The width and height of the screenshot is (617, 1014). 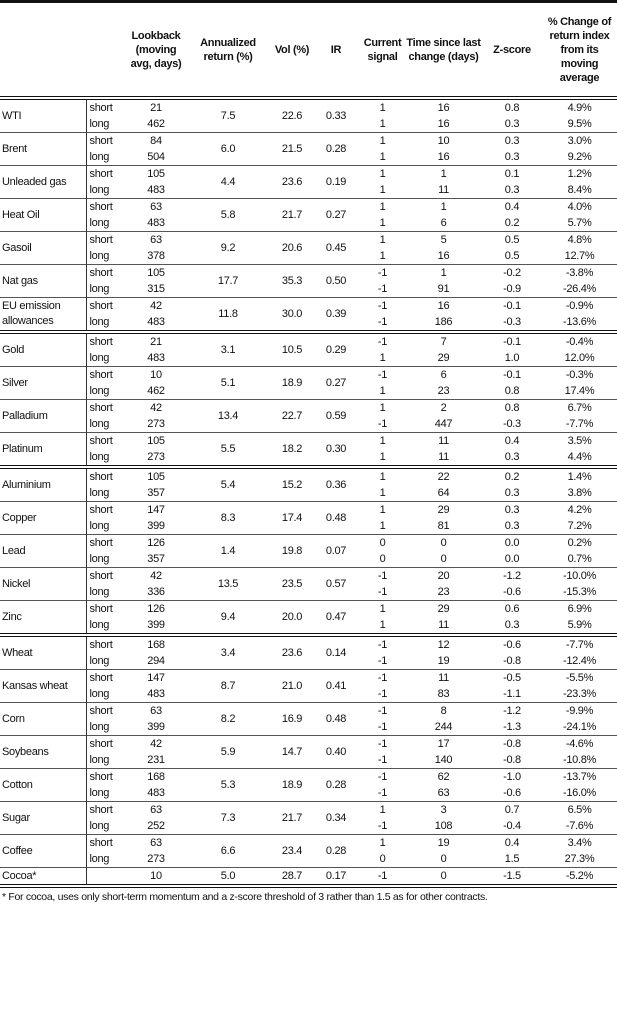 What do you see at coordinates (308, 223) in the screenshot?
I see `table-row: long 483 1 6 0.2 5.7%` at bounding box center [308, 223].